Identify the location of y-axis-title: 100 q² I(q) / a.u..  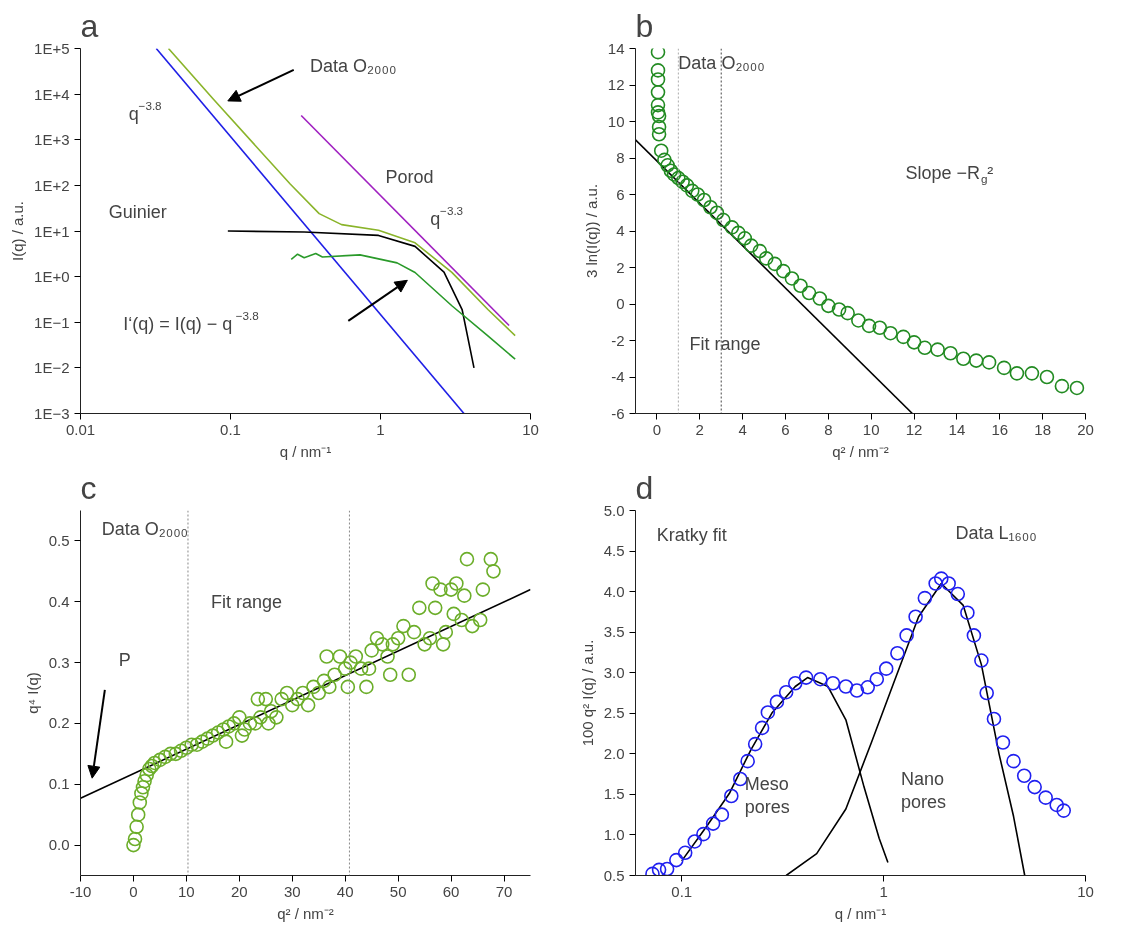
(587, 693).